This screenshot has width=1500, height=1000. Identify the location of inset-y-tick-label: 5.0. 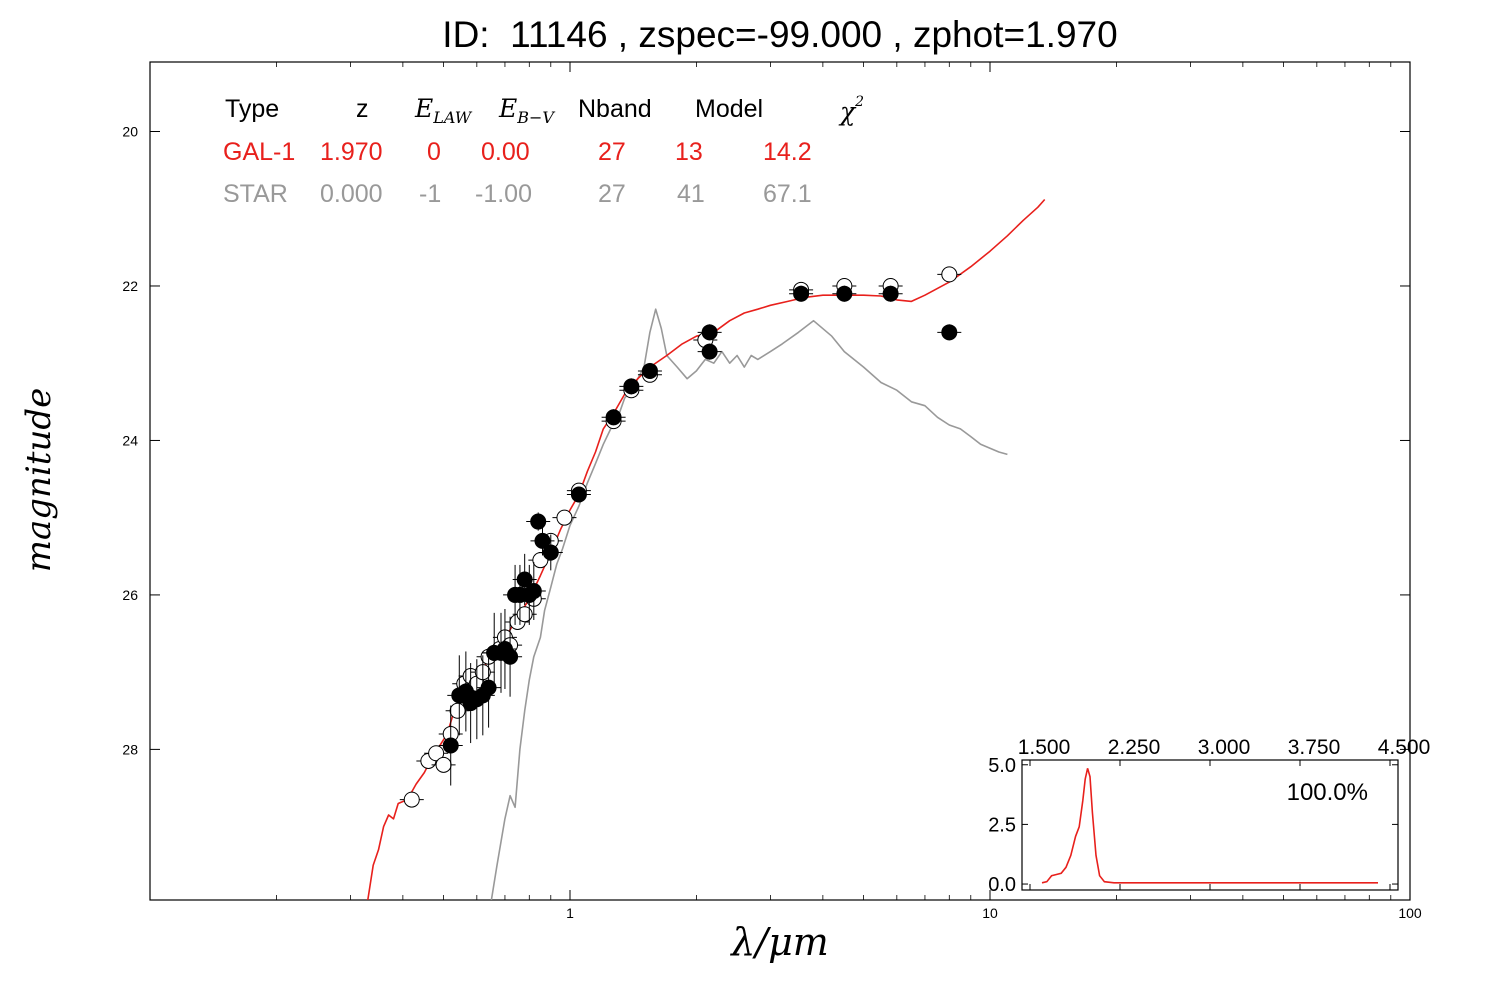
(1002, 766).